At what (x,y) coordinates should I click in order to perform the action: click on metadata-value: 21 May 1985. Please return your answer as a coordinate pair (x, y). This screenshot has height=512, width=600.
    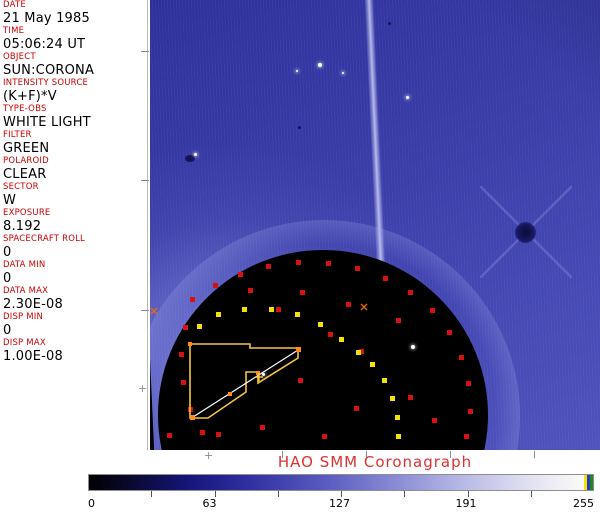
    Looking at the image, I should click on (46, 18).